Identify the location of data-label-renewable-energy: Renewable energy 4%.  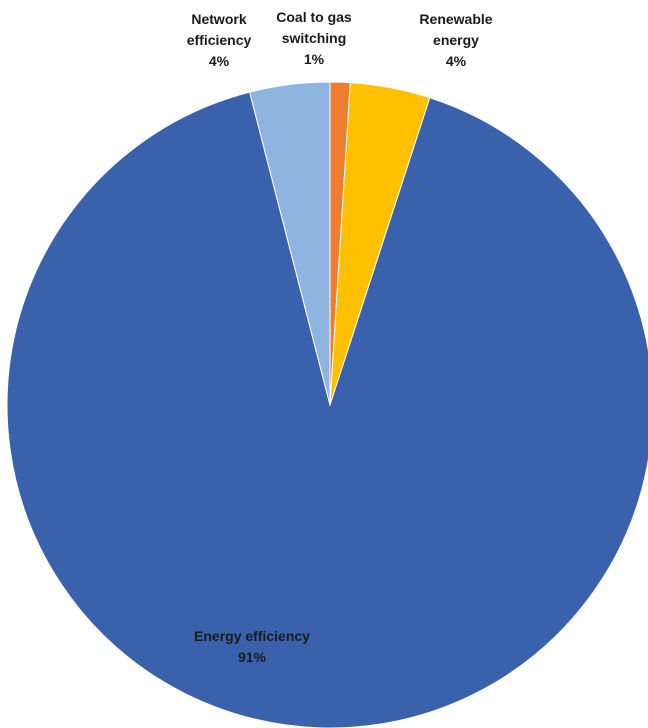
(455, 40).